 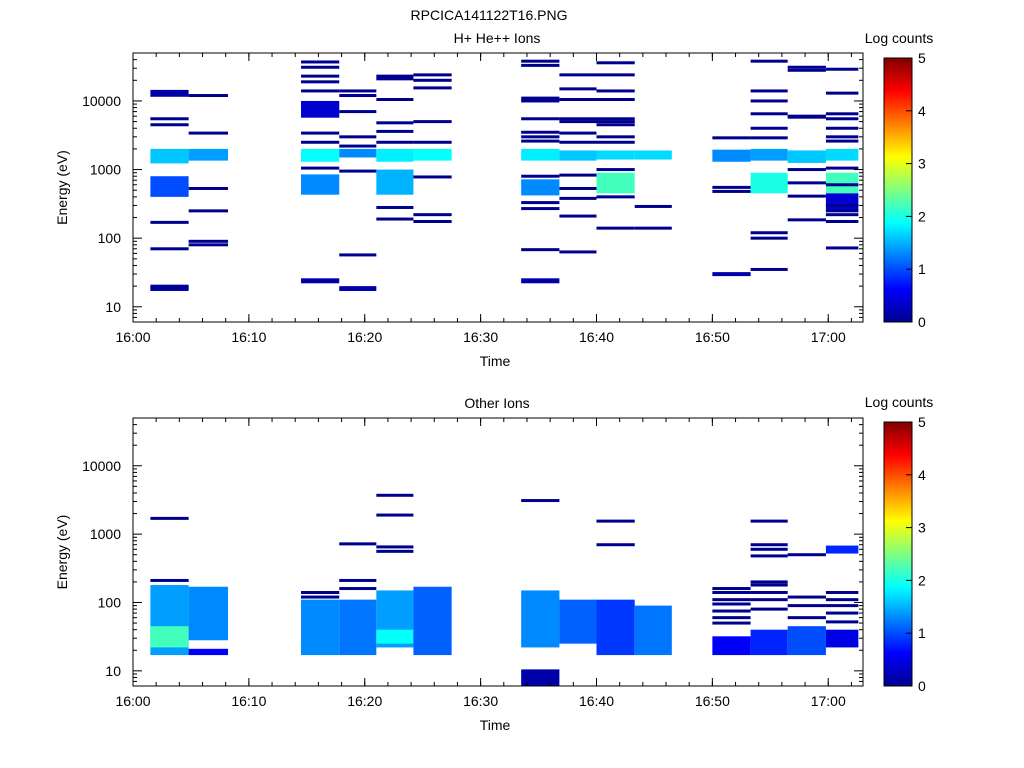 What do you see at coordinates (105, 534) in the screenshot?
I see `y-tick-label: 1000` at bounding box center [105, 534].